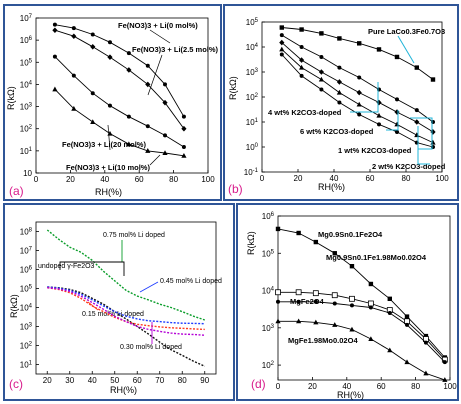 This screenshot has height=404, width=461. Describe the element at coordinates (26, 84) in the screenshot. I see `panel-a-ytick-label: 104` at that location.